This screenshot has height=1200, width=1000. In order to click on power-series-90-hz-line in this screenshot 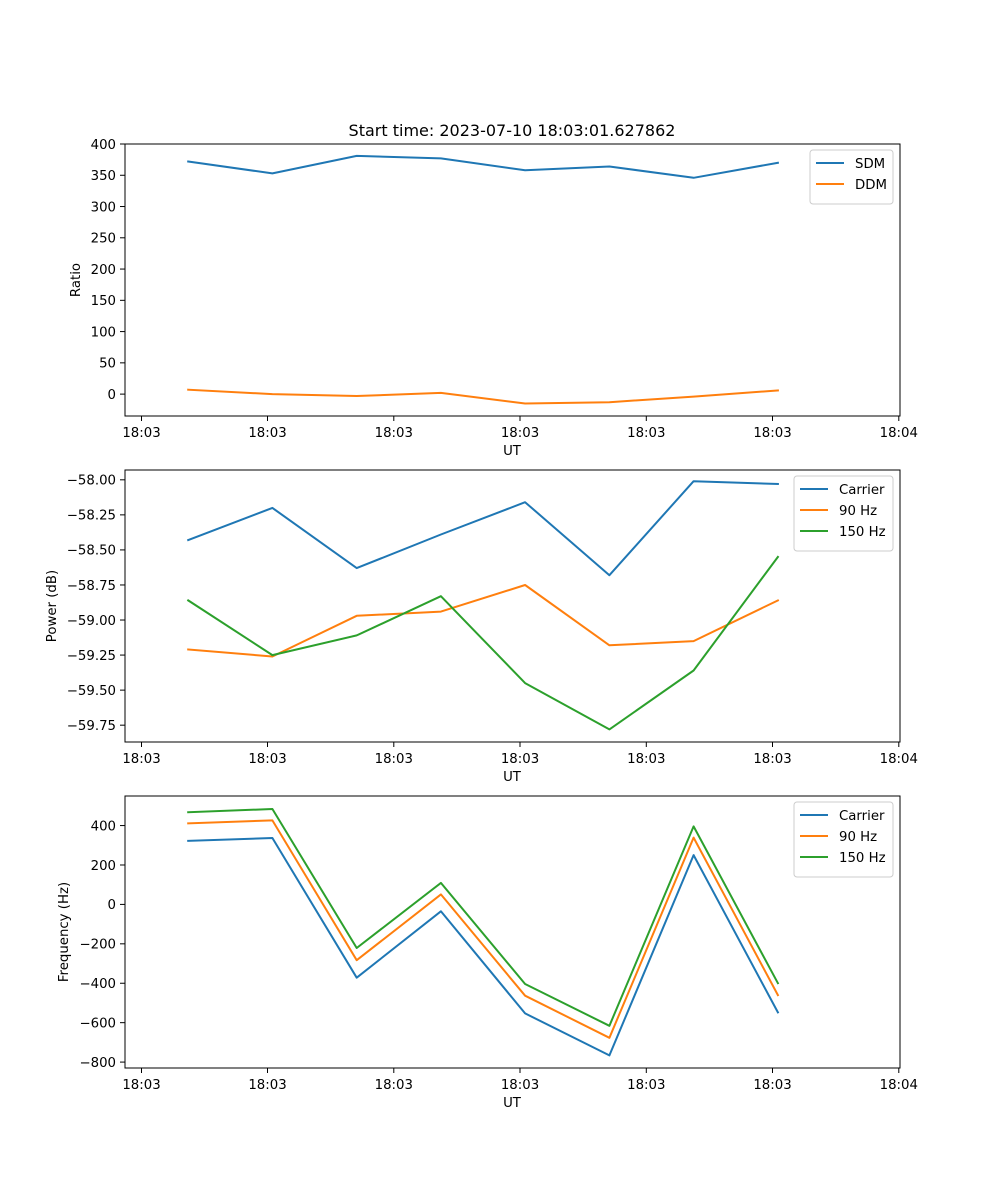, I will do `click(483, 621)`.